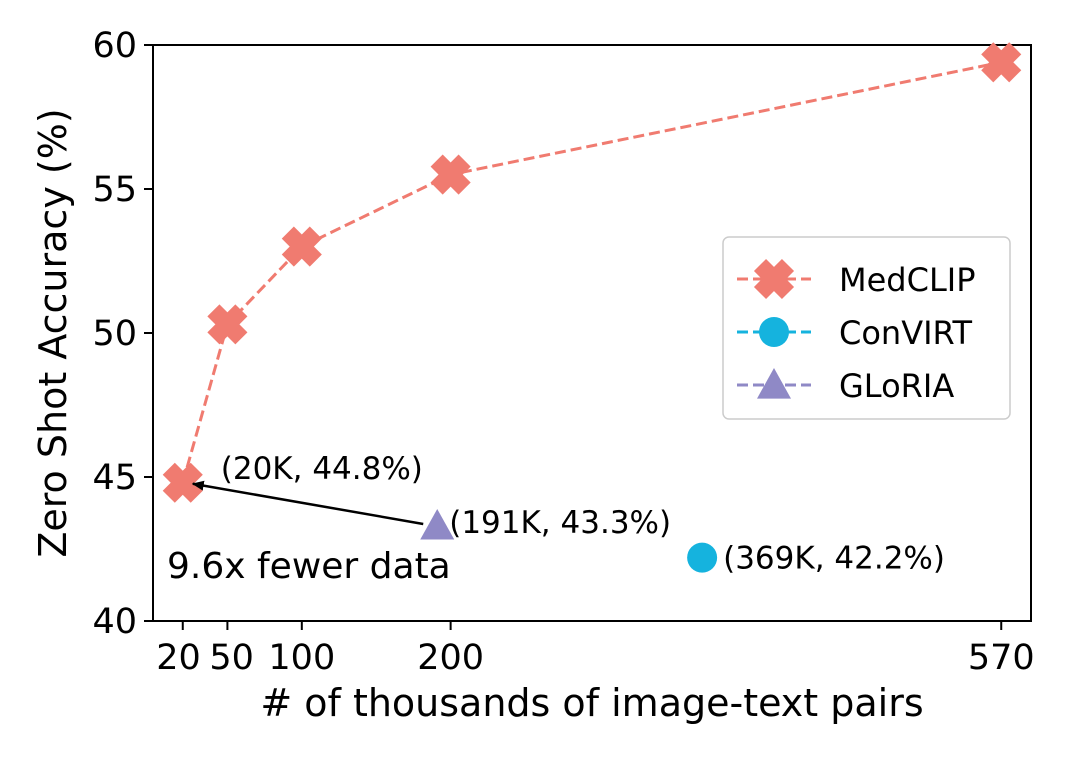  What do you see at coordinates (114, 334) in the screenshot?
I see `y-tick-label: 50` at bounding box center [114, 334].